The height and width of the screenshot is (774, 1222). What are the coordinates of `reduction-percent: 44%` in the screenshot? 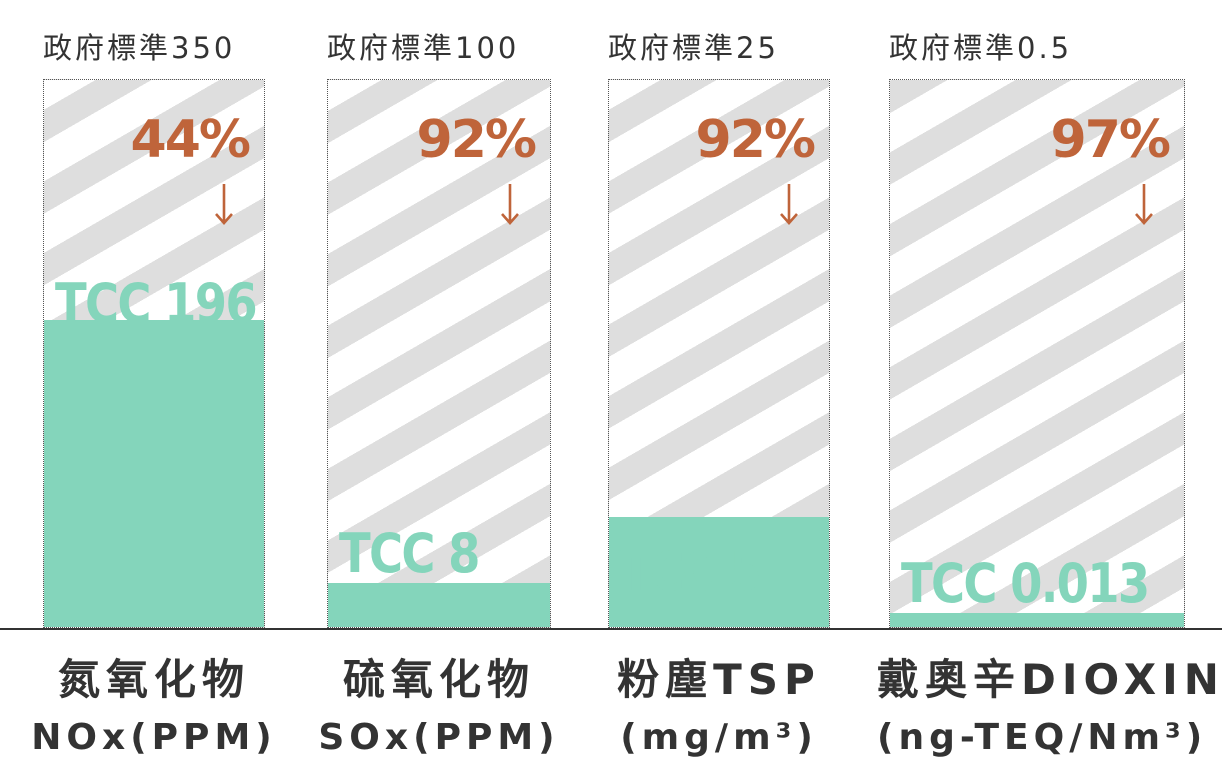 It's located at (190, 140).